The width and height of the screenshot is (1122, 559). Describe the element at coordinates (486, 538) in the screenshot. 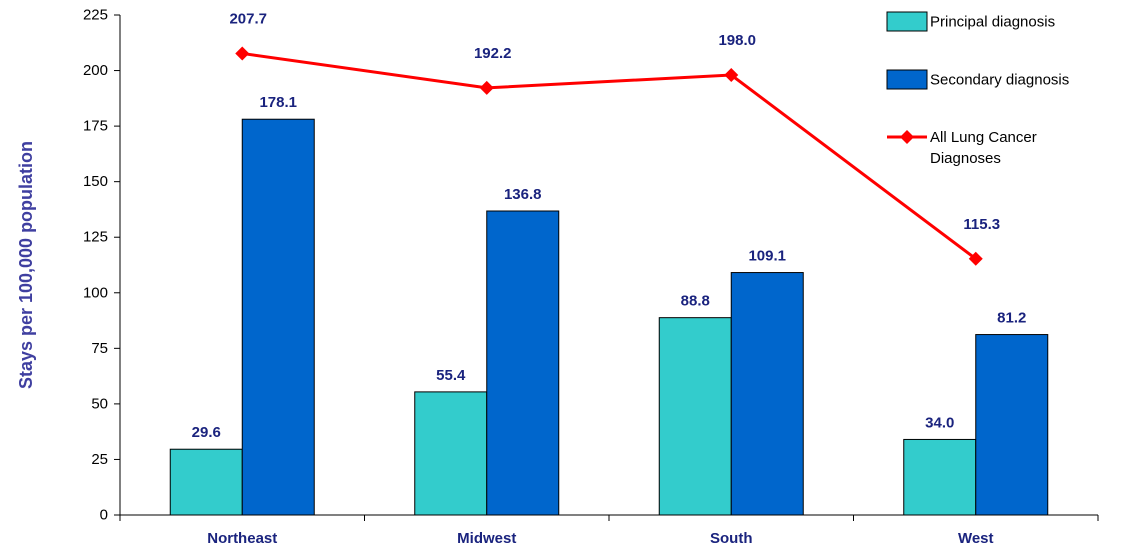

I see `x-category-label: Midwest` at that location.